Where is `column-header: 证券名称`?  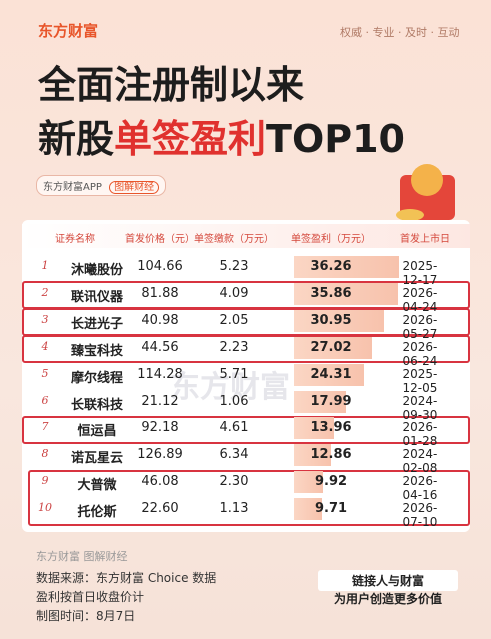
column-header: 证券名称 is located at coordinates (75, 239).